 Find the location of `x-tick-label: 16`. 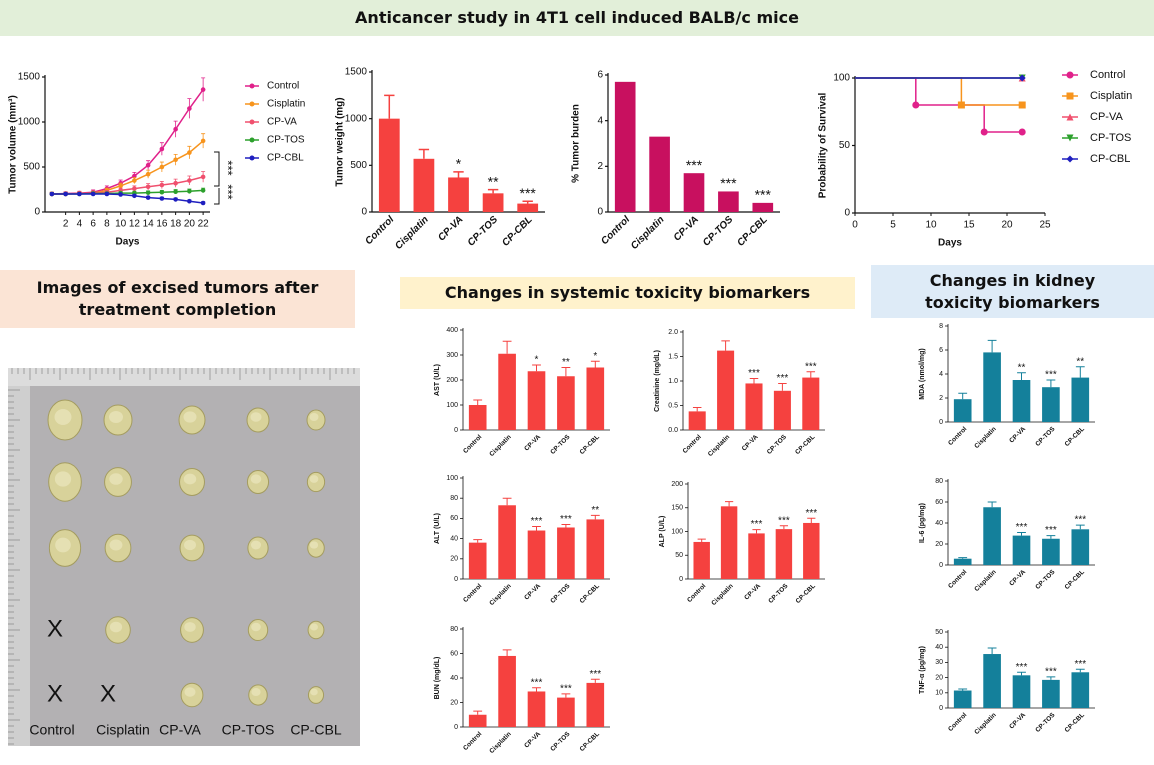

x-tick-label: 16 is located at coordinates (162, 224).